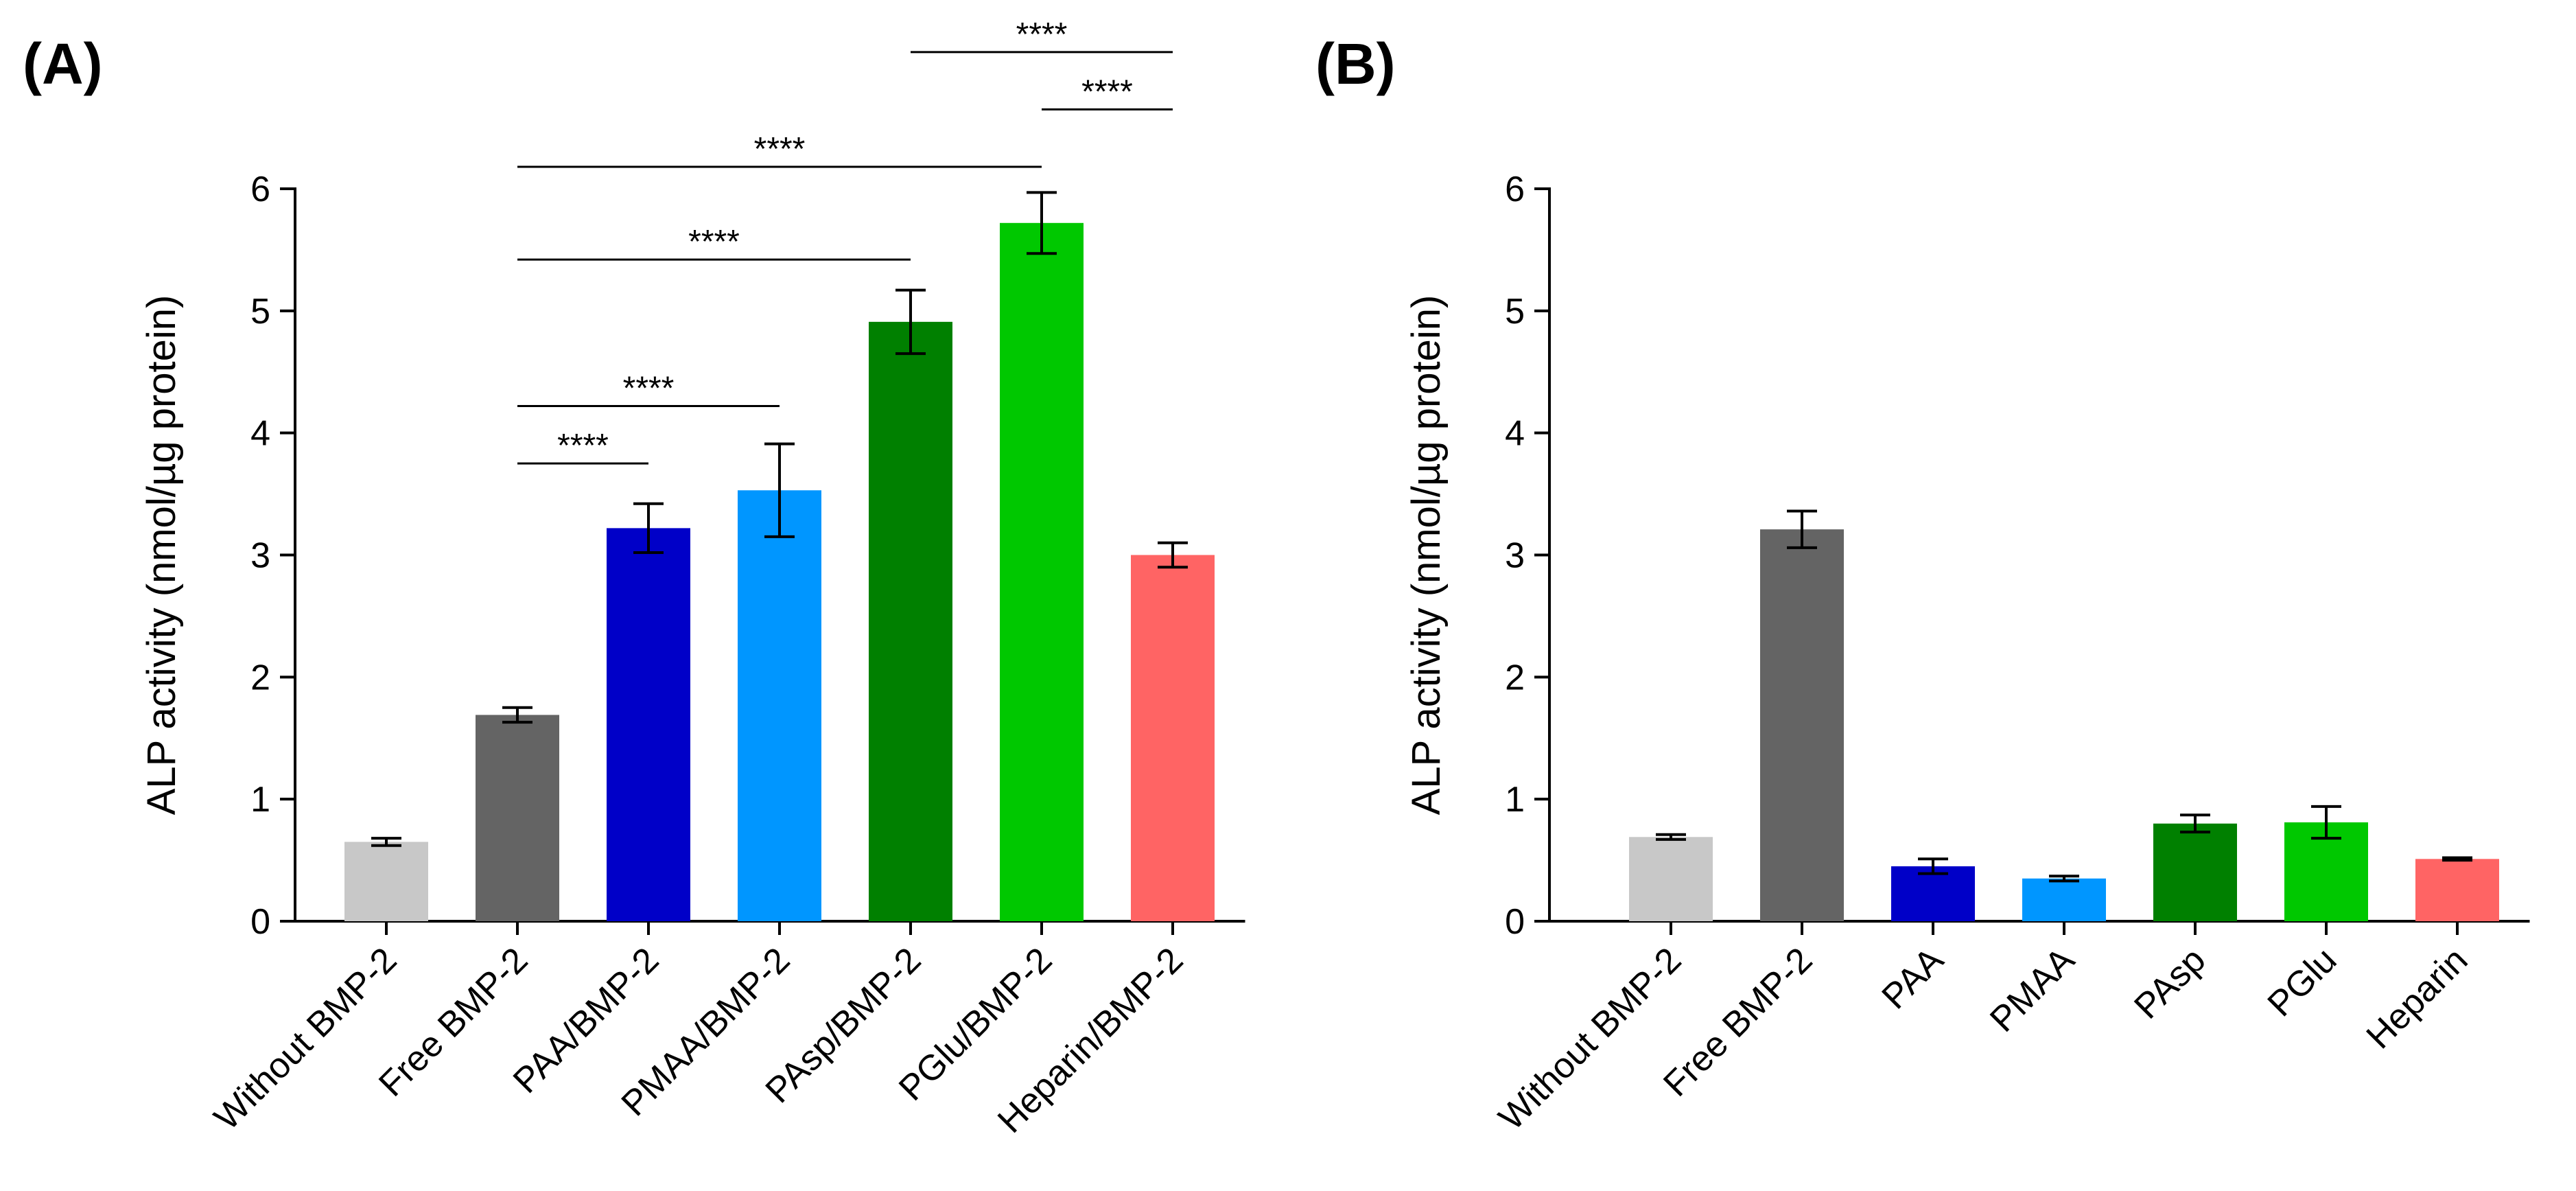 This screenshot has height=1191, width=2576. Describe the element at coordinates (1913, 979) in the screenshot. I see `x-tick-label: PAA` at that location.